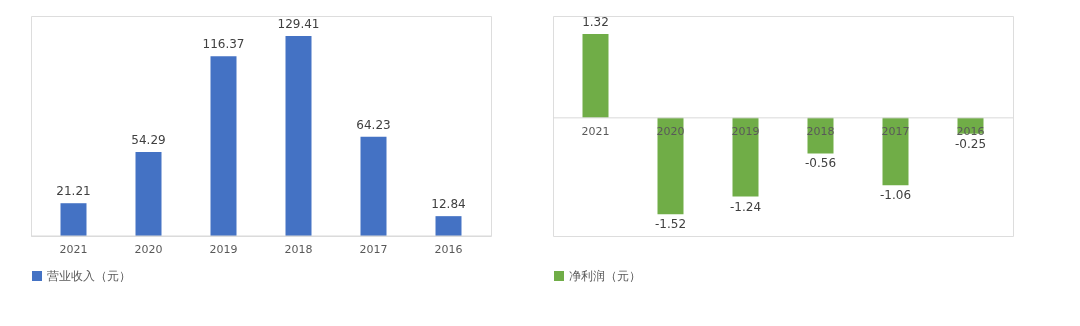 The width and height of the screenshot is (1080, 326). What do you see at coordinates (73, 191) in the screenshot?
I see `data-label: 21.21` at bounding box center [73, 191].